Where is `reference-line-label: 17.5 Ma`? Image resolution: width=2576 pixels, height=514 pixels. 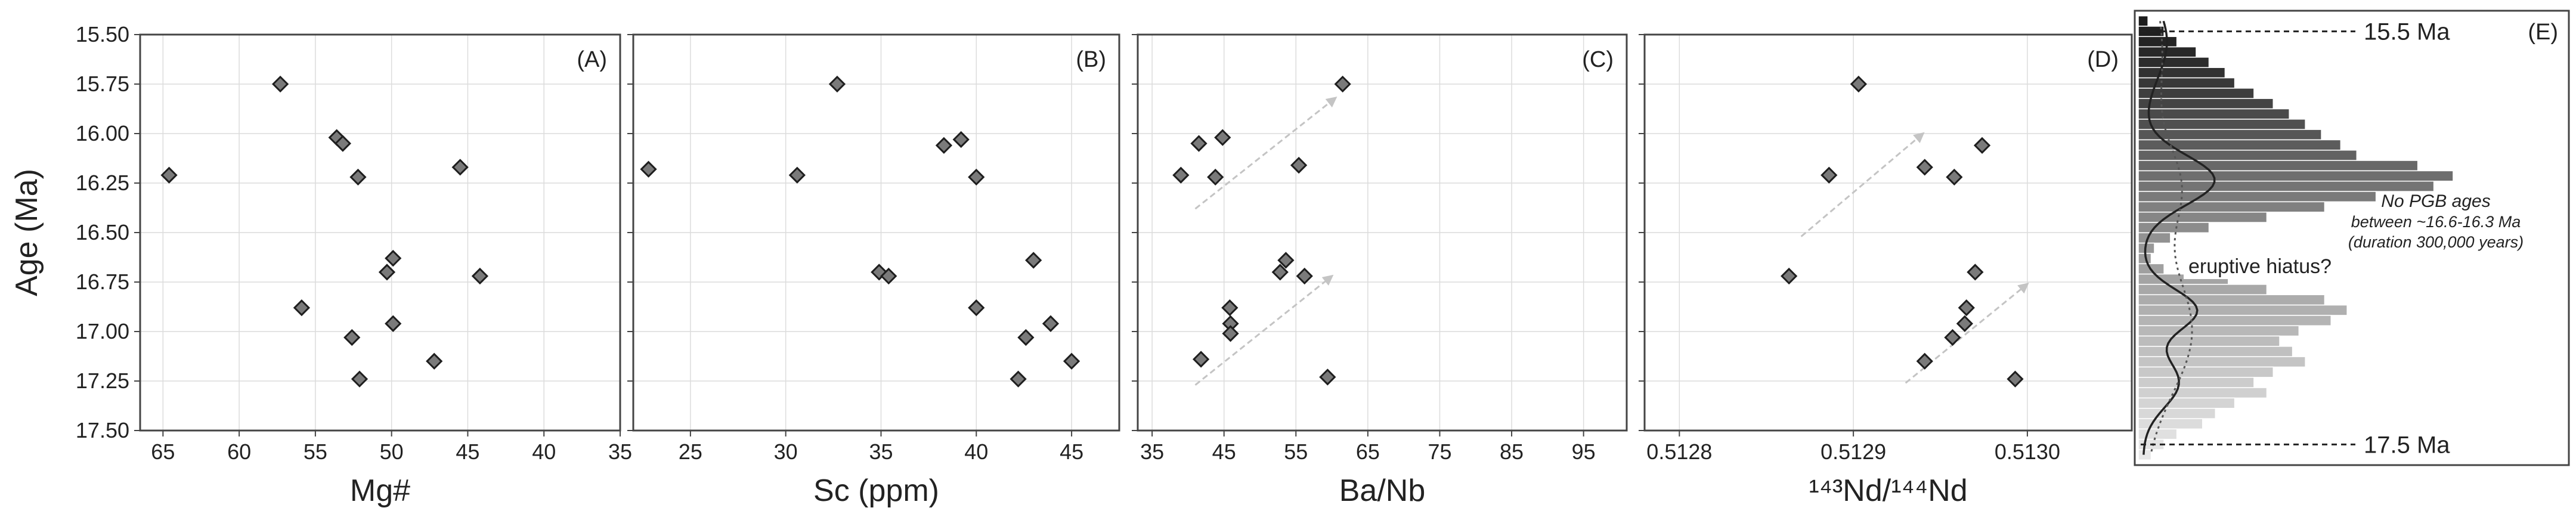
reference-line-label: 17.5 Ma is located at coordinates (2407, 445).